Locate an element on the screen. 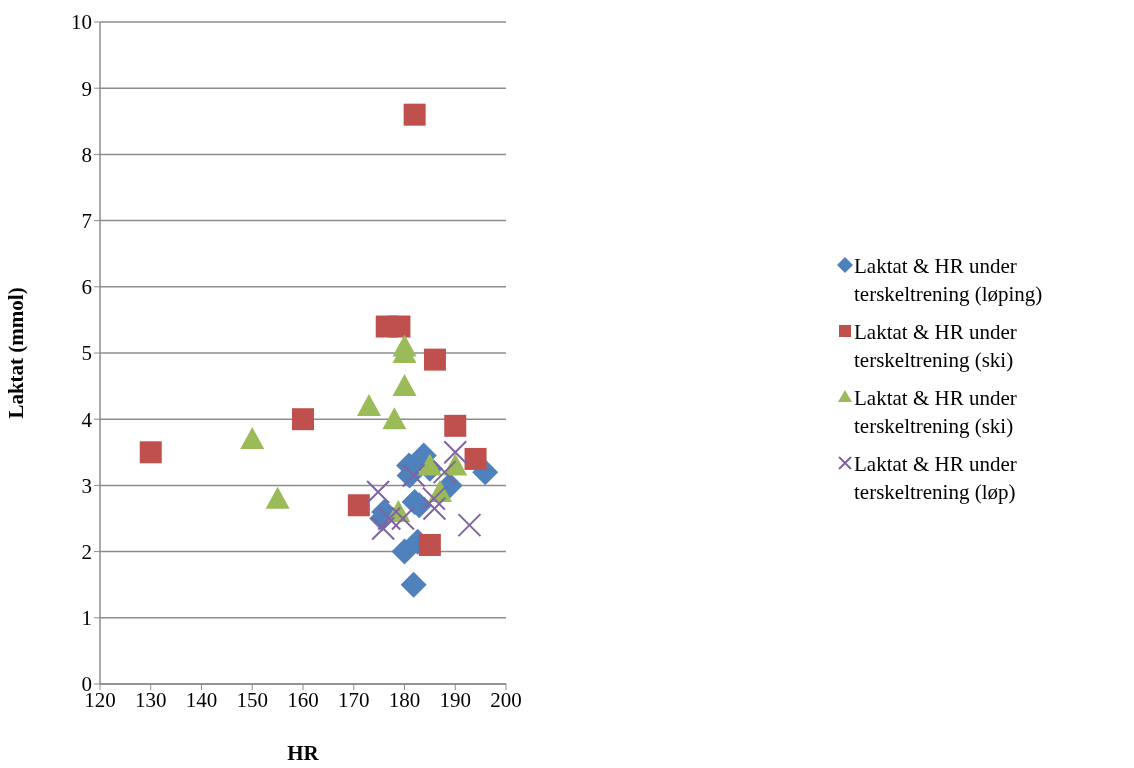 Image resolution: width=1134 pixels, height=768 pixels. x-tick-label: 150 is located at coordinates (252, 699).